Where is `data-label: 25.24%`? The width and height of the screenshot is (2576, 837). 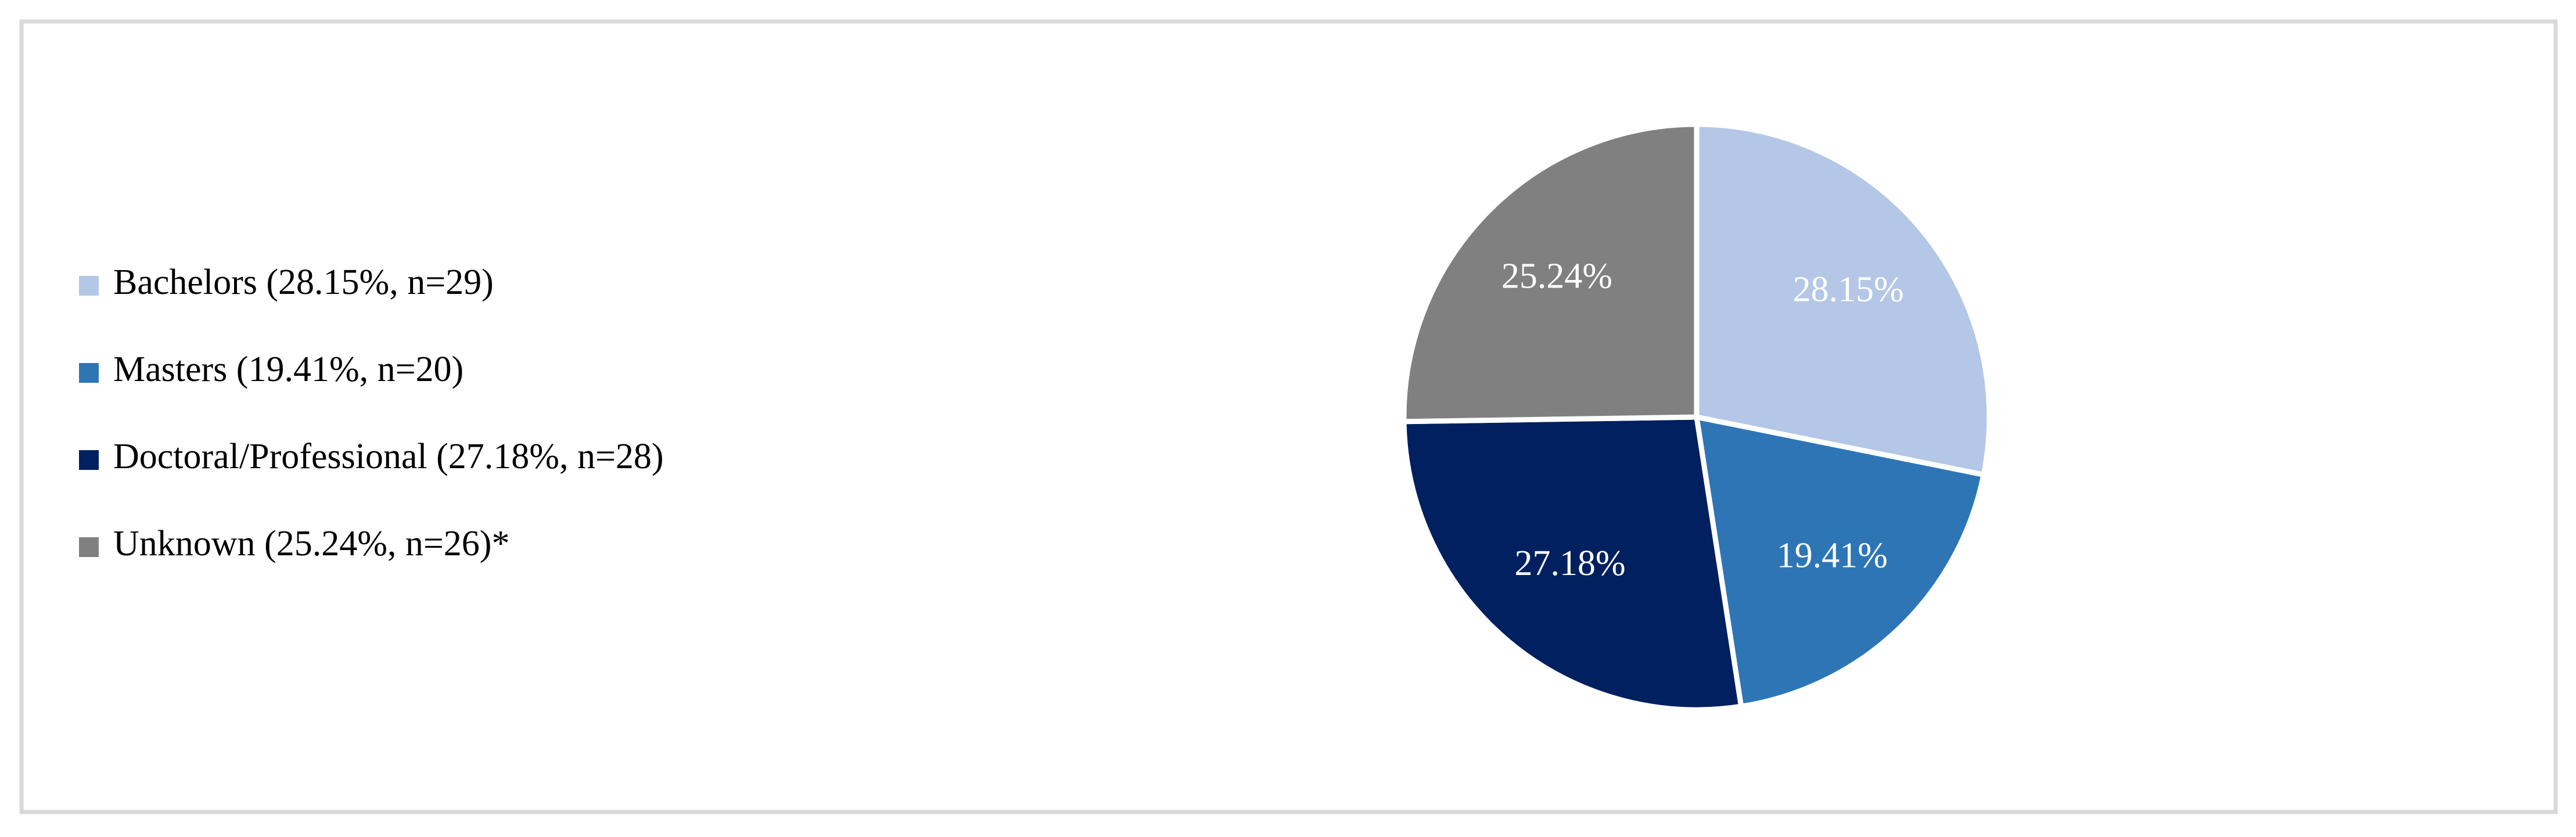 data-label: 25.24% is located at coordinates (1556, 276).